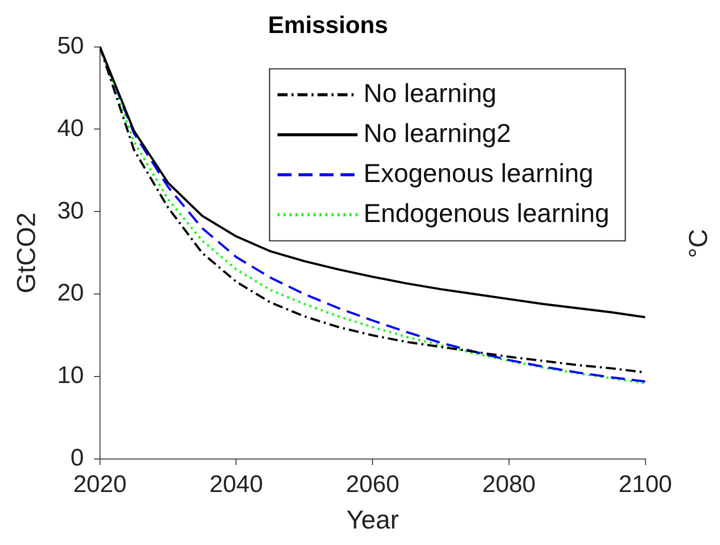 This screenshot has width=720, height=545. Describe the element at coordinates (70, 210) in the screenshot. I see `y-tick-label: 30` at that location.